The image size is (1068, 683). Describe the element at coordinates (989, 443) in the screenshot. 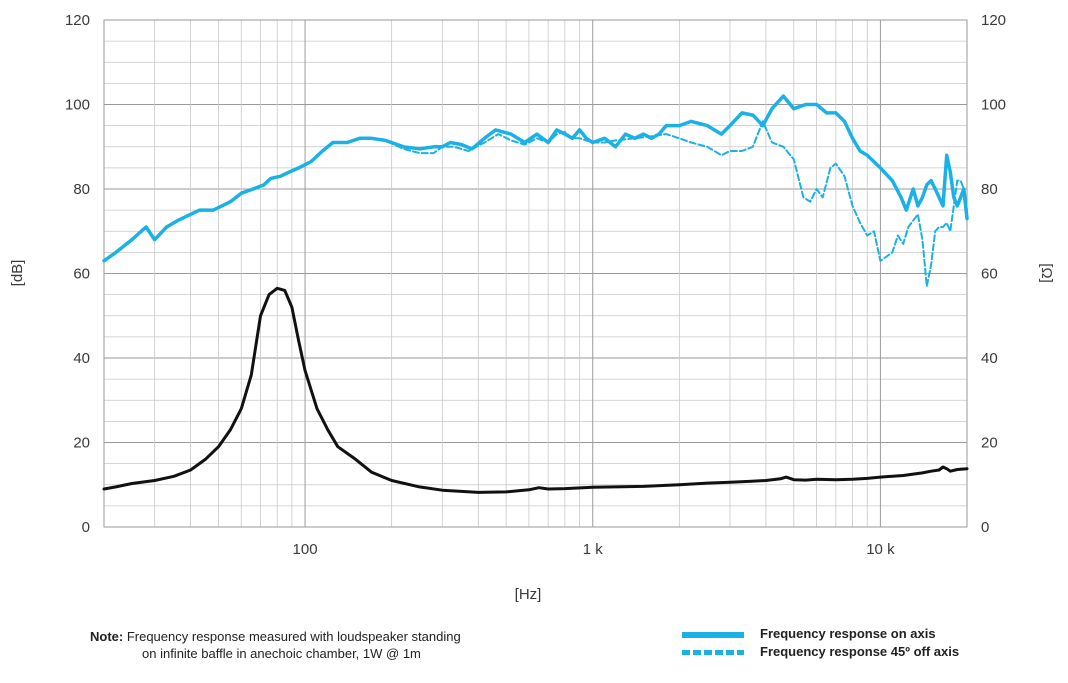

I see `y-tick-label-right: 20` at that location.